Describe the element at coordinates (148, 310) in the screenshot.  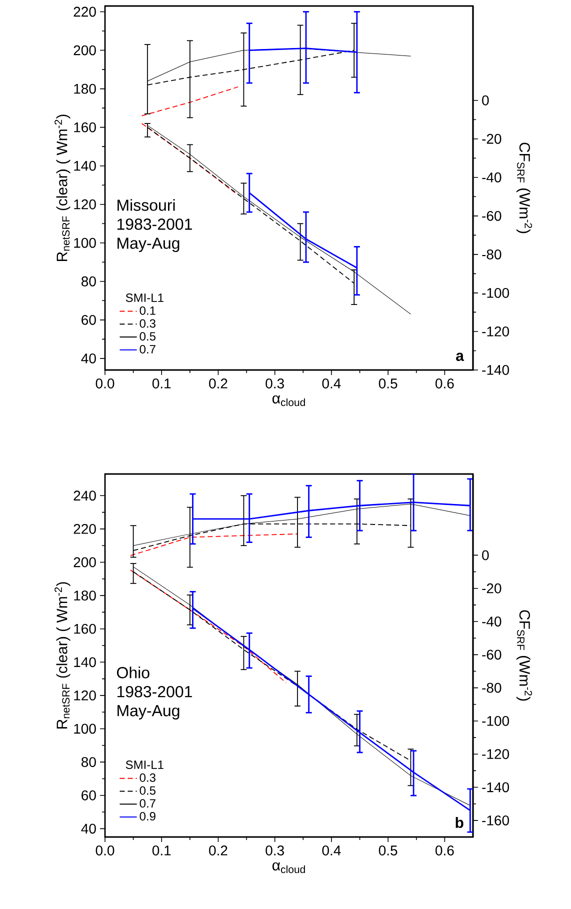
I see `legend-label: 0.1` at that location.